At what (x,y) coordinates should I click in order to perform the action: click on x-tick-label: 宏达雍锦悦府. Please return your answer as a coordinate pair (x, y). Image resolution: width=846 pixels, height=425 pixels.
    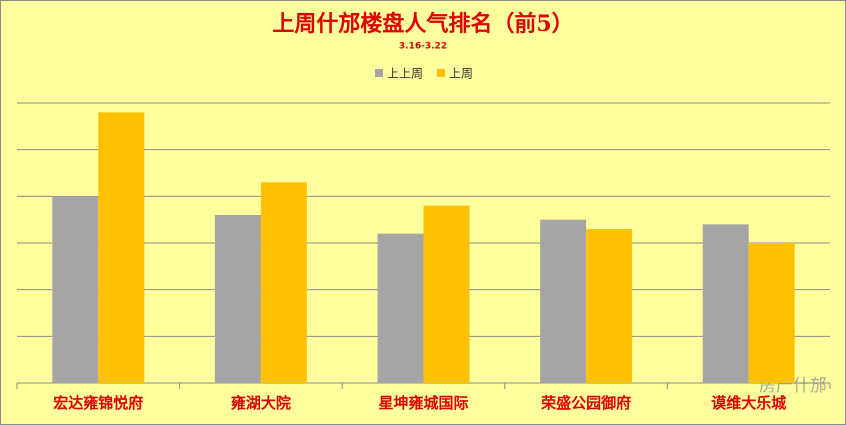
    Looking at the image, I should click on (98, 403).